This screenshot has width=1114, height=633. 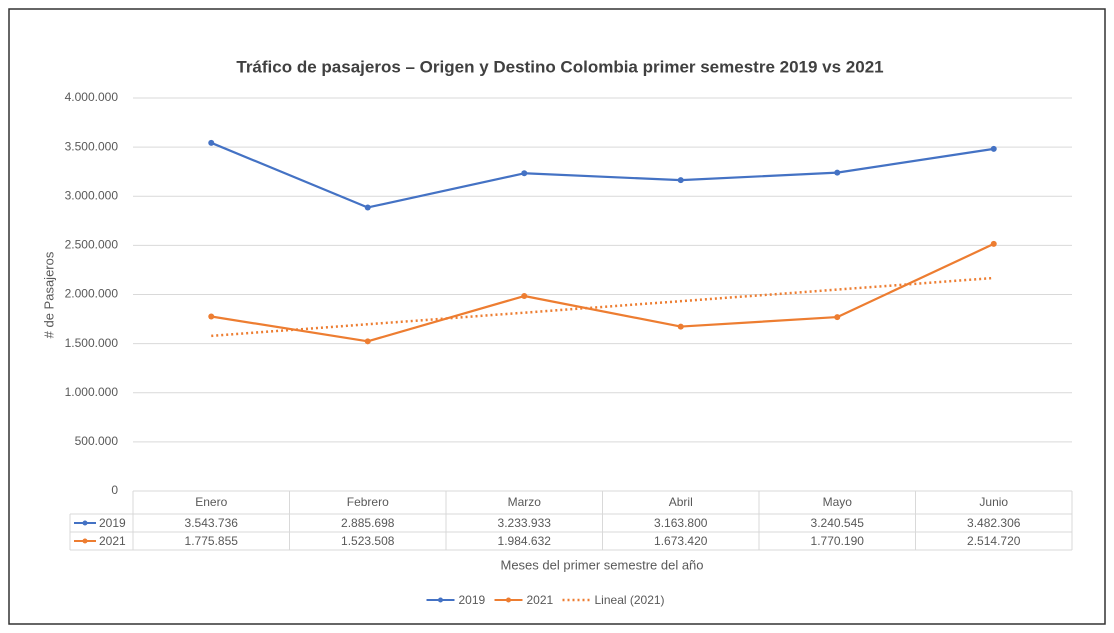 What do you see at coordinates (112, 541) in the screenshot?
I see `table-series-name: 2021` at bounding box center [112, 541].